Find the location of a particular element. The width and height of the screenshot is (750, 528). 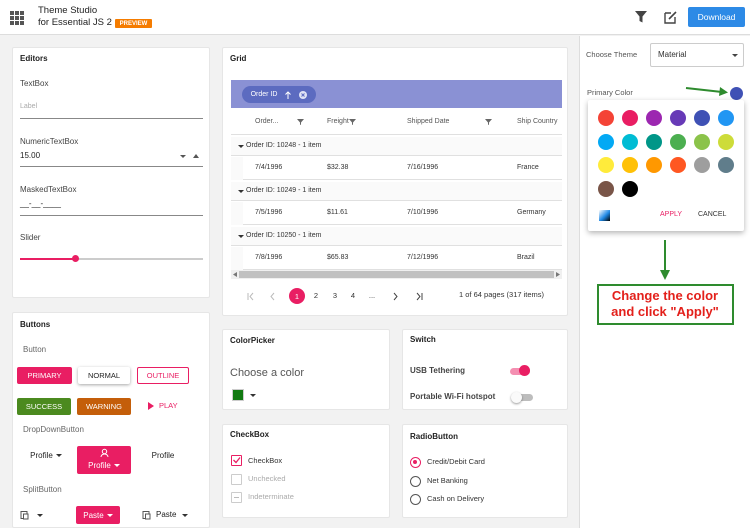

dropdown-button-primary: Profile is located at coordinates (104, 460).